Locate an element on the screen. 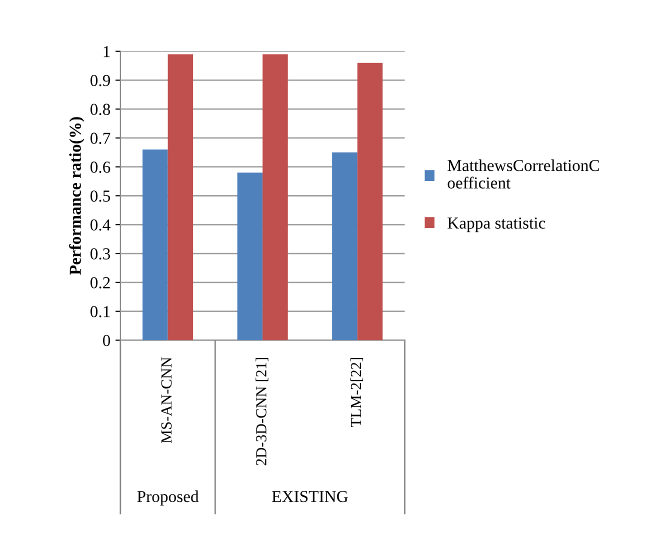 The height and width of the screenshot is (540, 669). y-tick-label: 0.8 is located at coordinates (100, 110).